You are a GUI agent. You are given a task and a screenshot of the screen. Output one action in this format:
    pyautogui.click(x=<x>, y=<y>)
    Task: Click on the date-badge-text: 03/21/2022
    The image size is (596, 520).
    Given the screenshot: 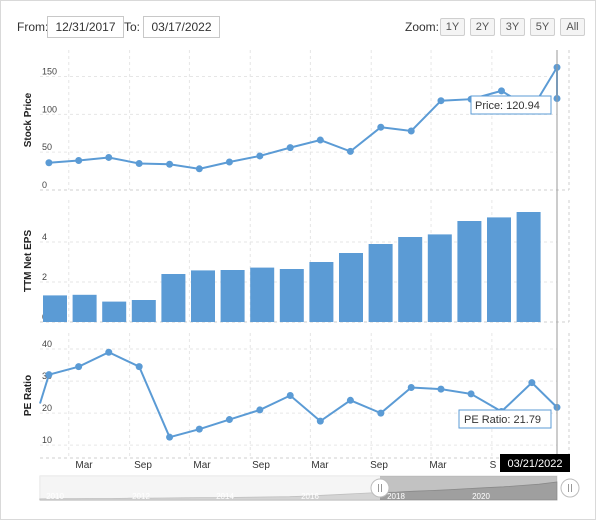 What is the action you would take?
    pyautogui.click(x=534, y=464)
    